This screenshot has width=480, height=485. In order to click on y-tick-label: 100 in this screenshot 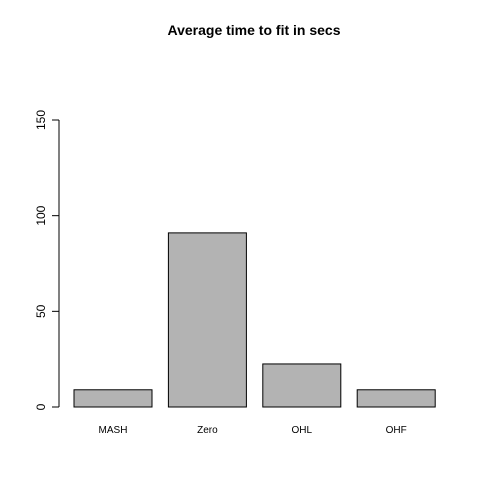, I will do `click(41, 215)`.